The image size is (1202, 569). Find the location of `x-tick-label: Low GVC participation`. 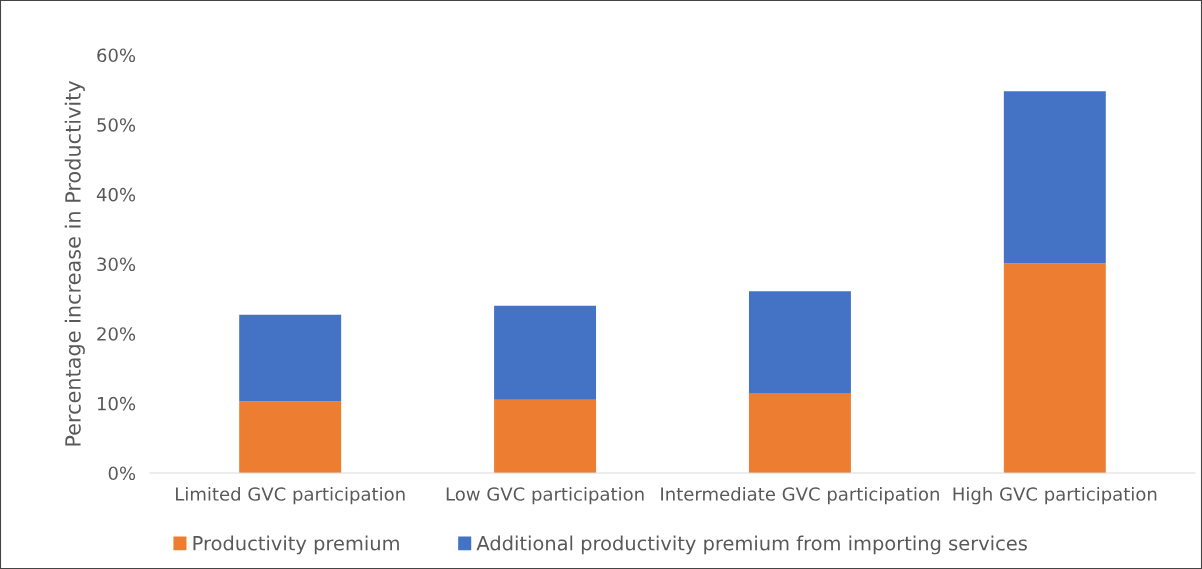

x-tick-label: Low GVC participation is located at coordinates (545, 495).